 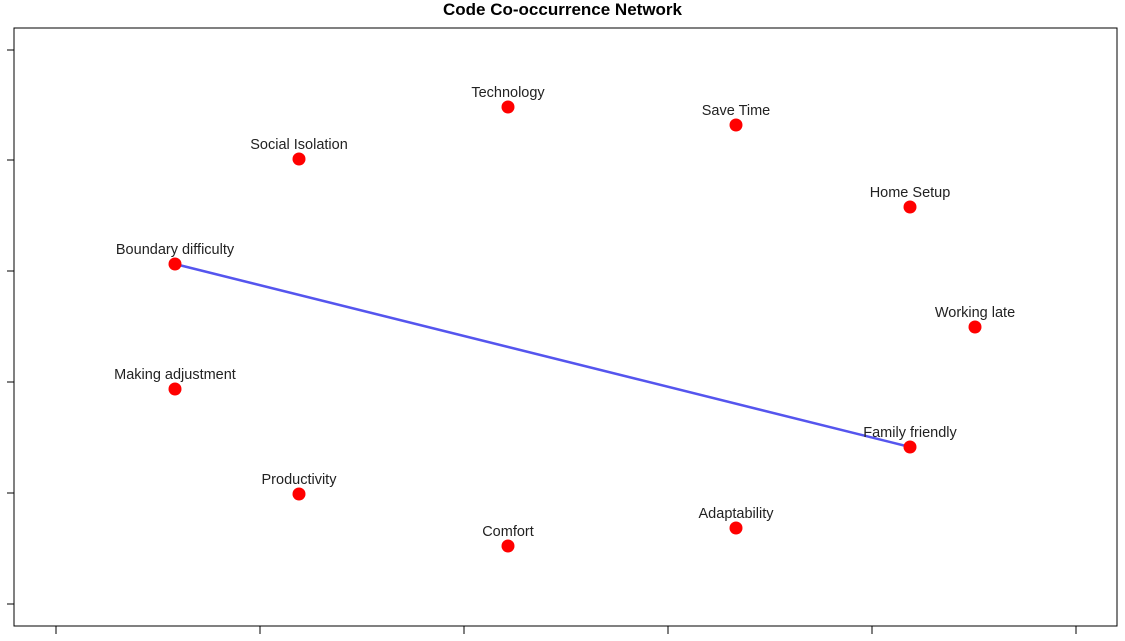 I want to click on node-adaptability: Adaptability, so click(x=737, y=520).